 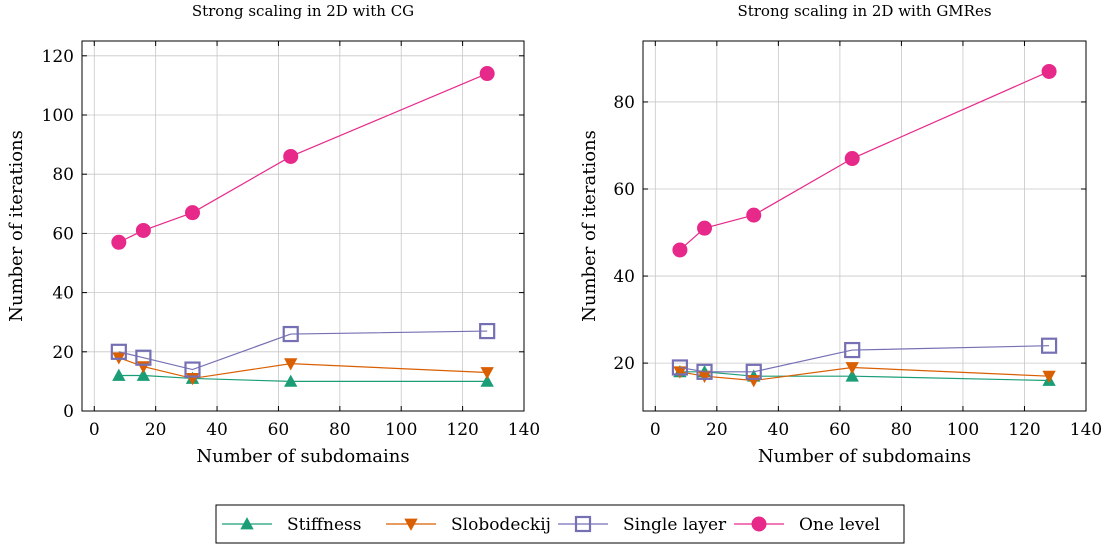 I want to click on legend-item-one-level: One level, so click(x=807, y=525).